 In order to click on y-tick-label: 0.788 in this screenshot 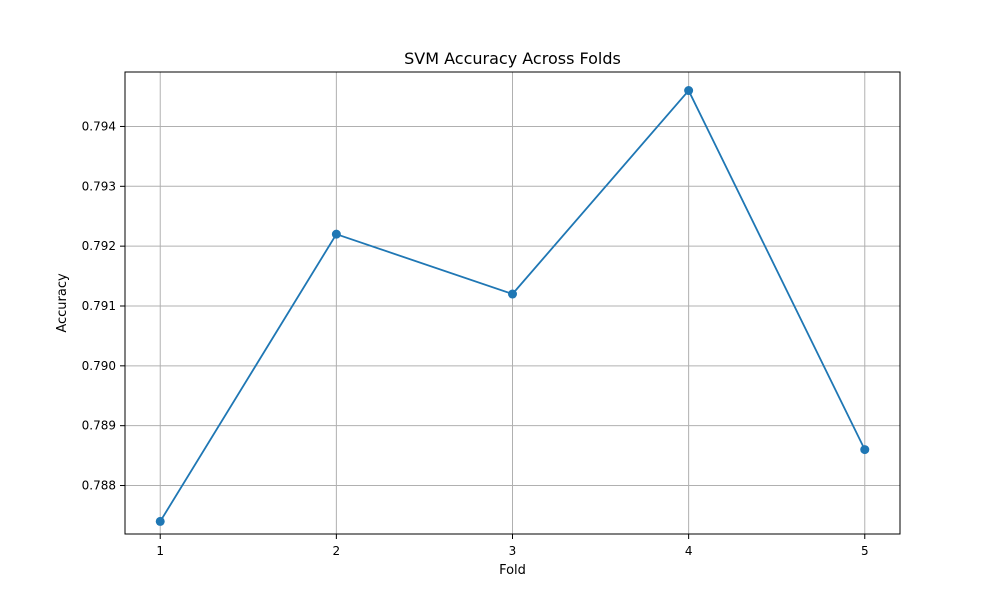, I will do `click(99, 486)`.